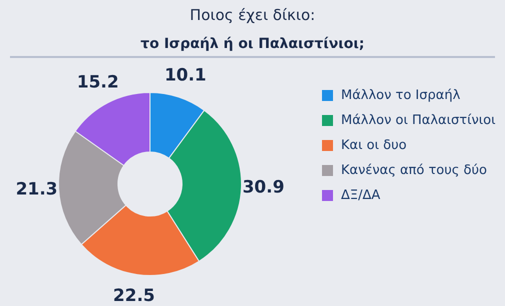 This screenshot has height=306, width=505. What do you see at coordinates (414, 170) in the screenshot?
I see `legend-label: Κανένας από τους δύο` at bounding box center [414, 170].